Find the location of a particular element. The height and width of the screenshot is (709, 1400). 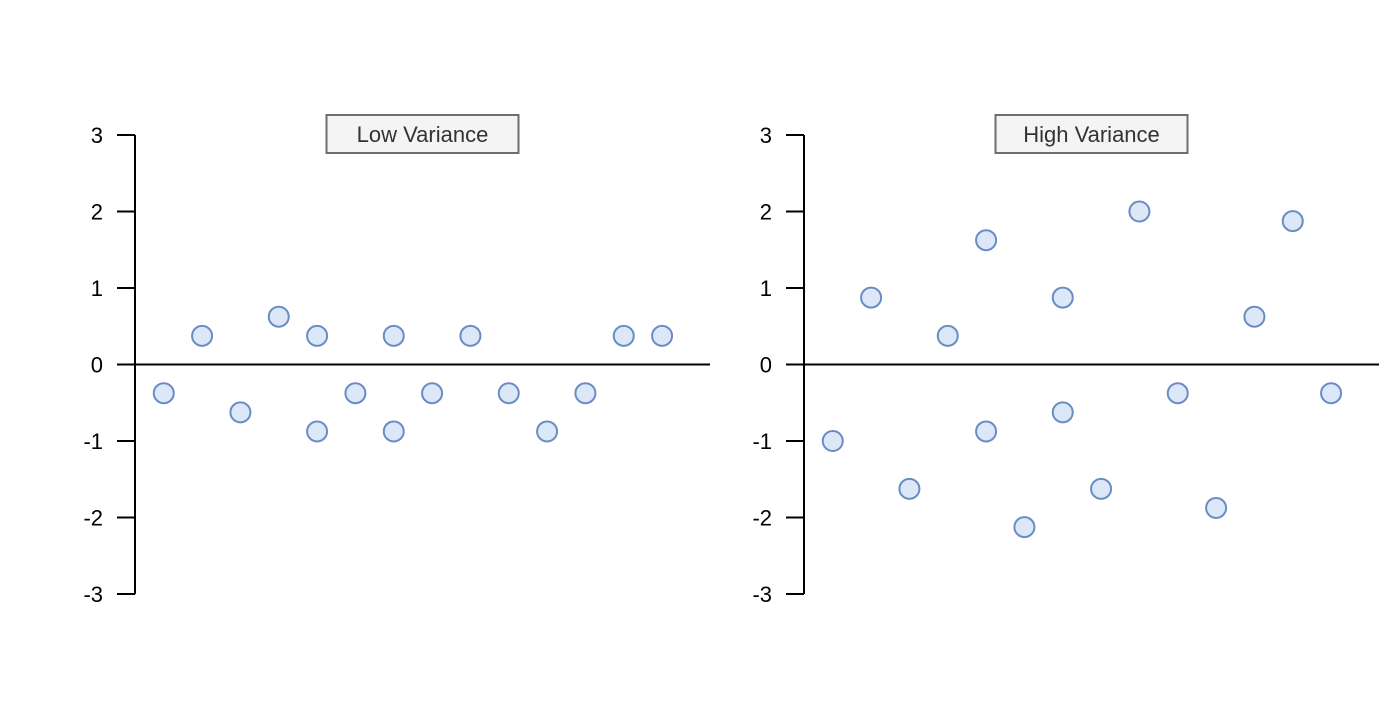

chart-title: Low Variance is located at coordinates (423, 134).